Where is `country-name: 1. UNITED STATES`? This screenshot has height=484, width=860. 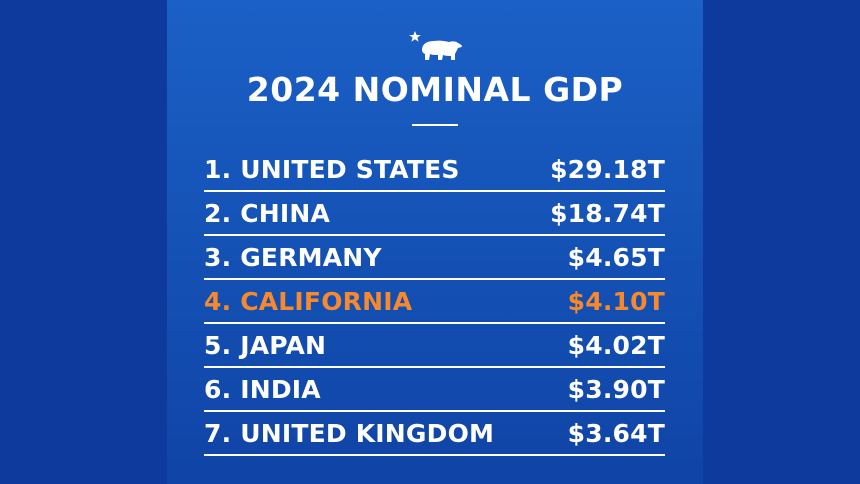 country-name: 1. UNITED STATES is located at coordinates (332, 169).